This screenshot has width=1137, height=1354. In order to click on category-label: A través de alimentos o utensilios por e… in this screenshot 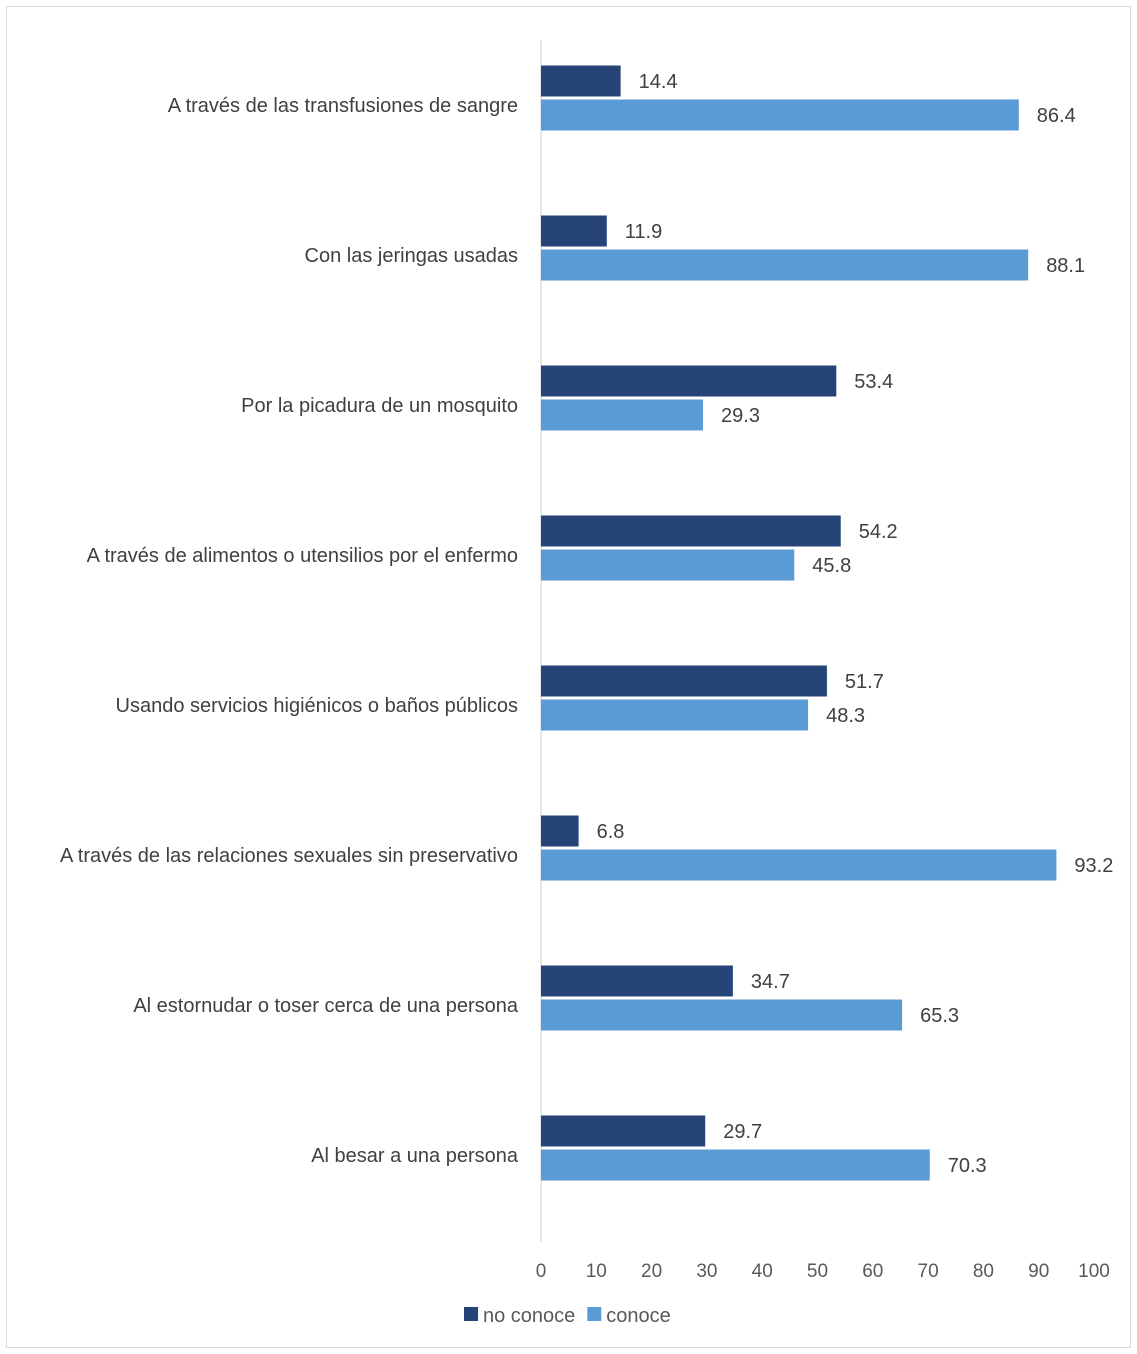, I will do `click(302, 556)`.